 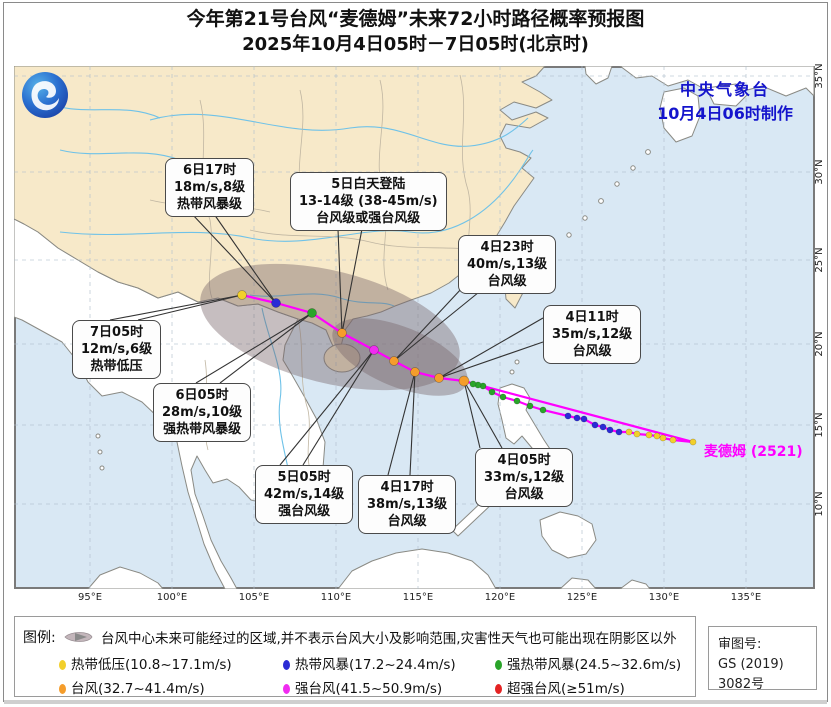 I want to click on storm-name-label: 麦德姆 (2521), so click(x=753, y=452).